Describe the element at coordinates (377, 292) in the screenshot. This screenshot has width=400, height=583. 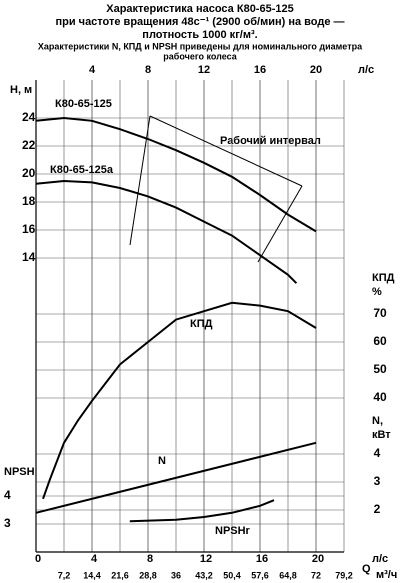
I see `kpd-axis-unit: %` at that location.